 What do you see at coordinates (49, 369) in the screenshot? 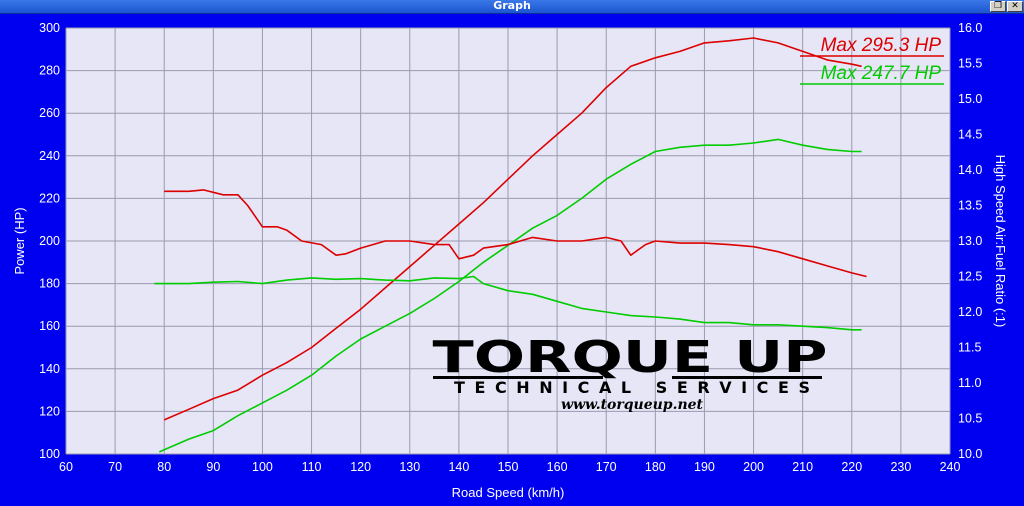
I see `y-tick-label: 140` at bounding box center [49, 369].